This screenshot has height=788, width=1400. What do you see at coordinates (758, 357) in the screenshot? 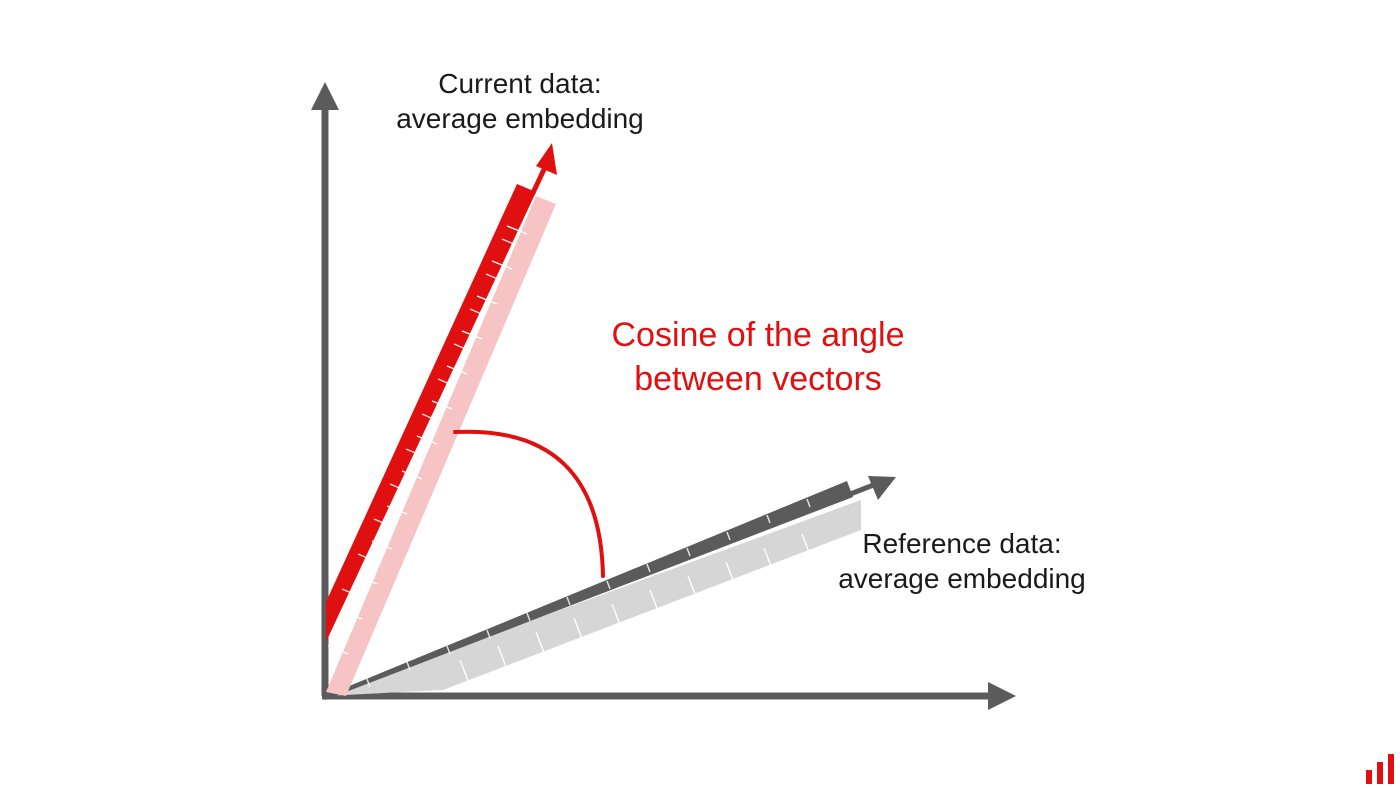
I see `angle-label: Cosine of the angle between vectors` at bounding box center [758, 357].